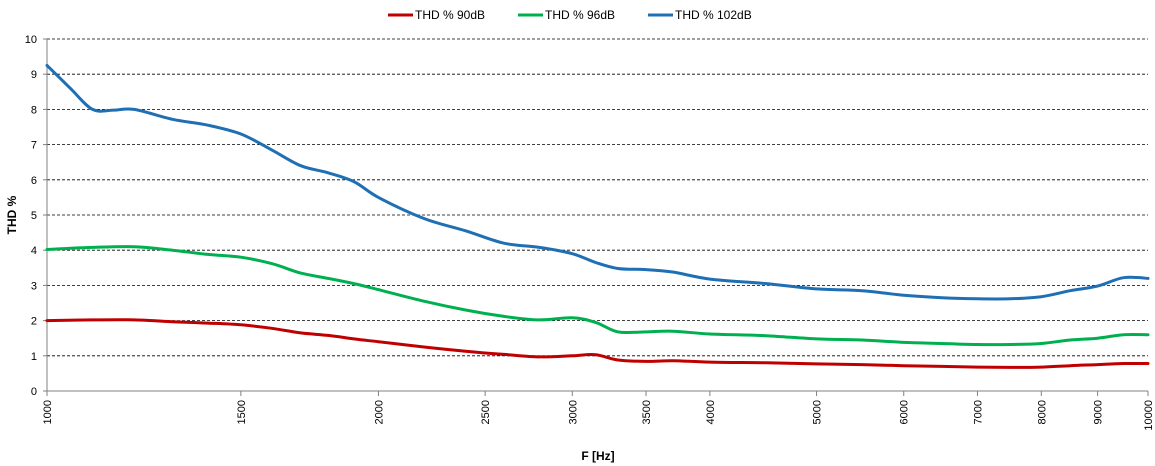 This screenshot has height=466, width=1155. Describe the element at coordinates (1042, 412) in the screenshot. I see `x-tick-label: 8000` at that location.